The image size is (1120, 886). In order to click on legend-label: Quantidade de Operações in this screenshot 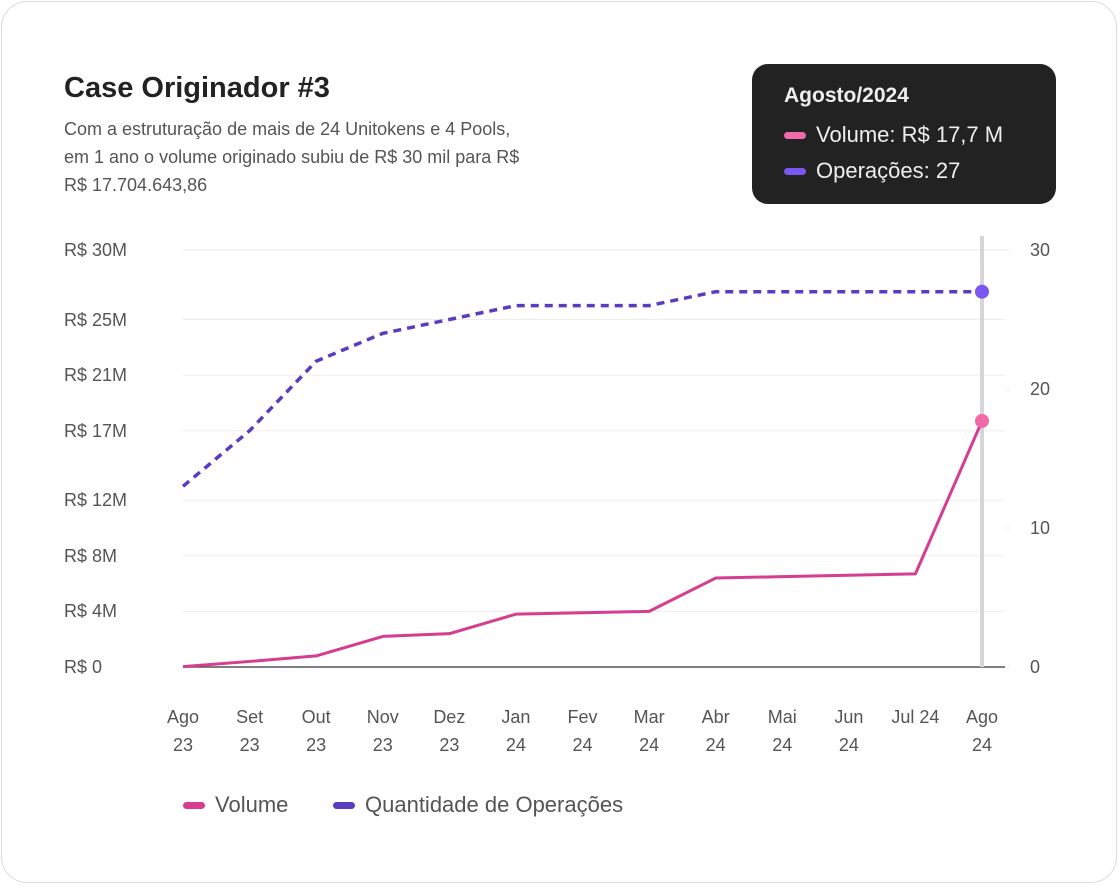, I will do `click(494, 804)`.